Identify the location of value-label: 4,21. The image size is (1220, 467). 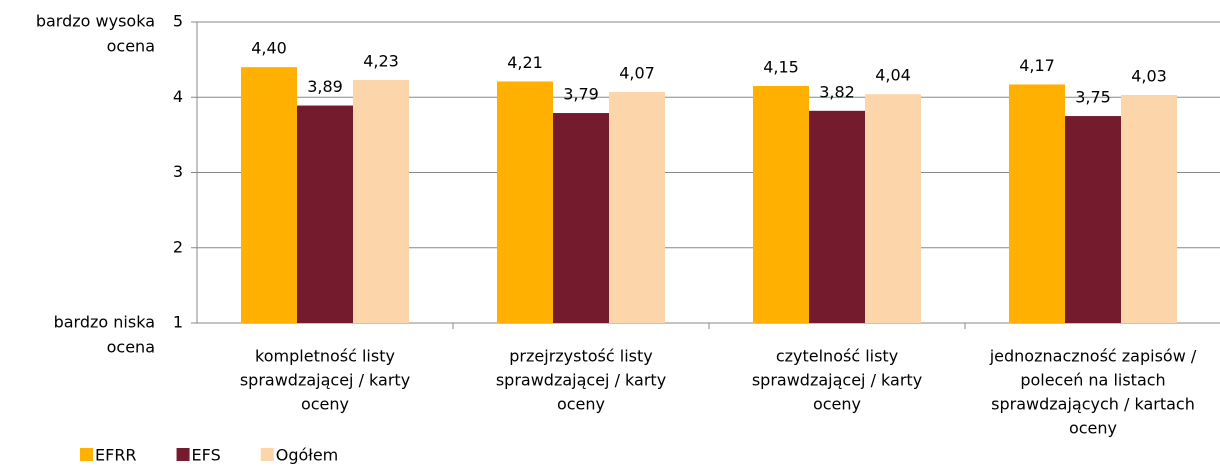
(525, 62).